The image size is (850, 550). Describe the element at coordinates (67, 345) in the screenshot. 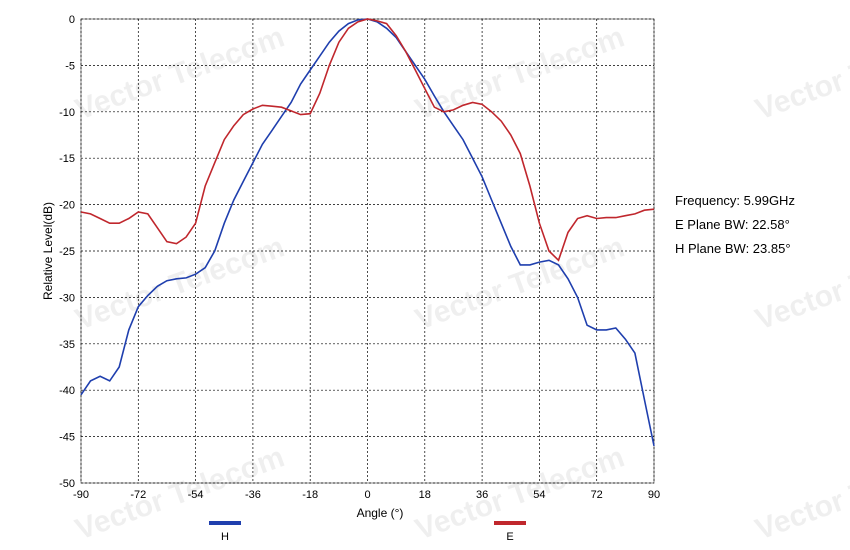

I see `y-tick-label: -35` at that location.